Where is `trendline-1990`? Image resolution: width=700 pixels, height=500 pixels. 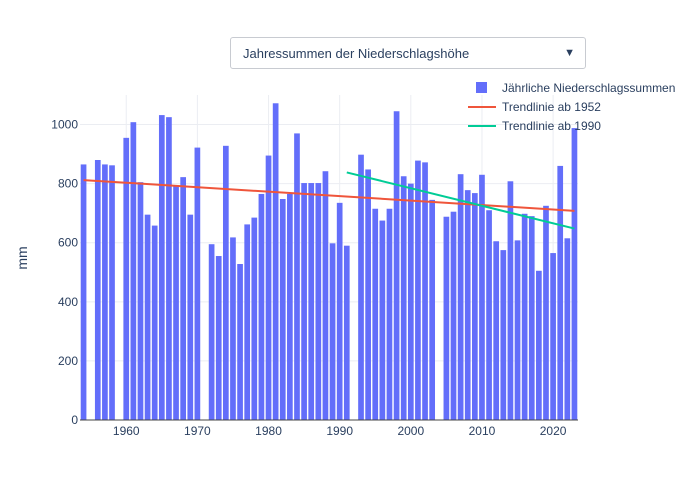 trendline-1990 is located at coordinates (460, 200).